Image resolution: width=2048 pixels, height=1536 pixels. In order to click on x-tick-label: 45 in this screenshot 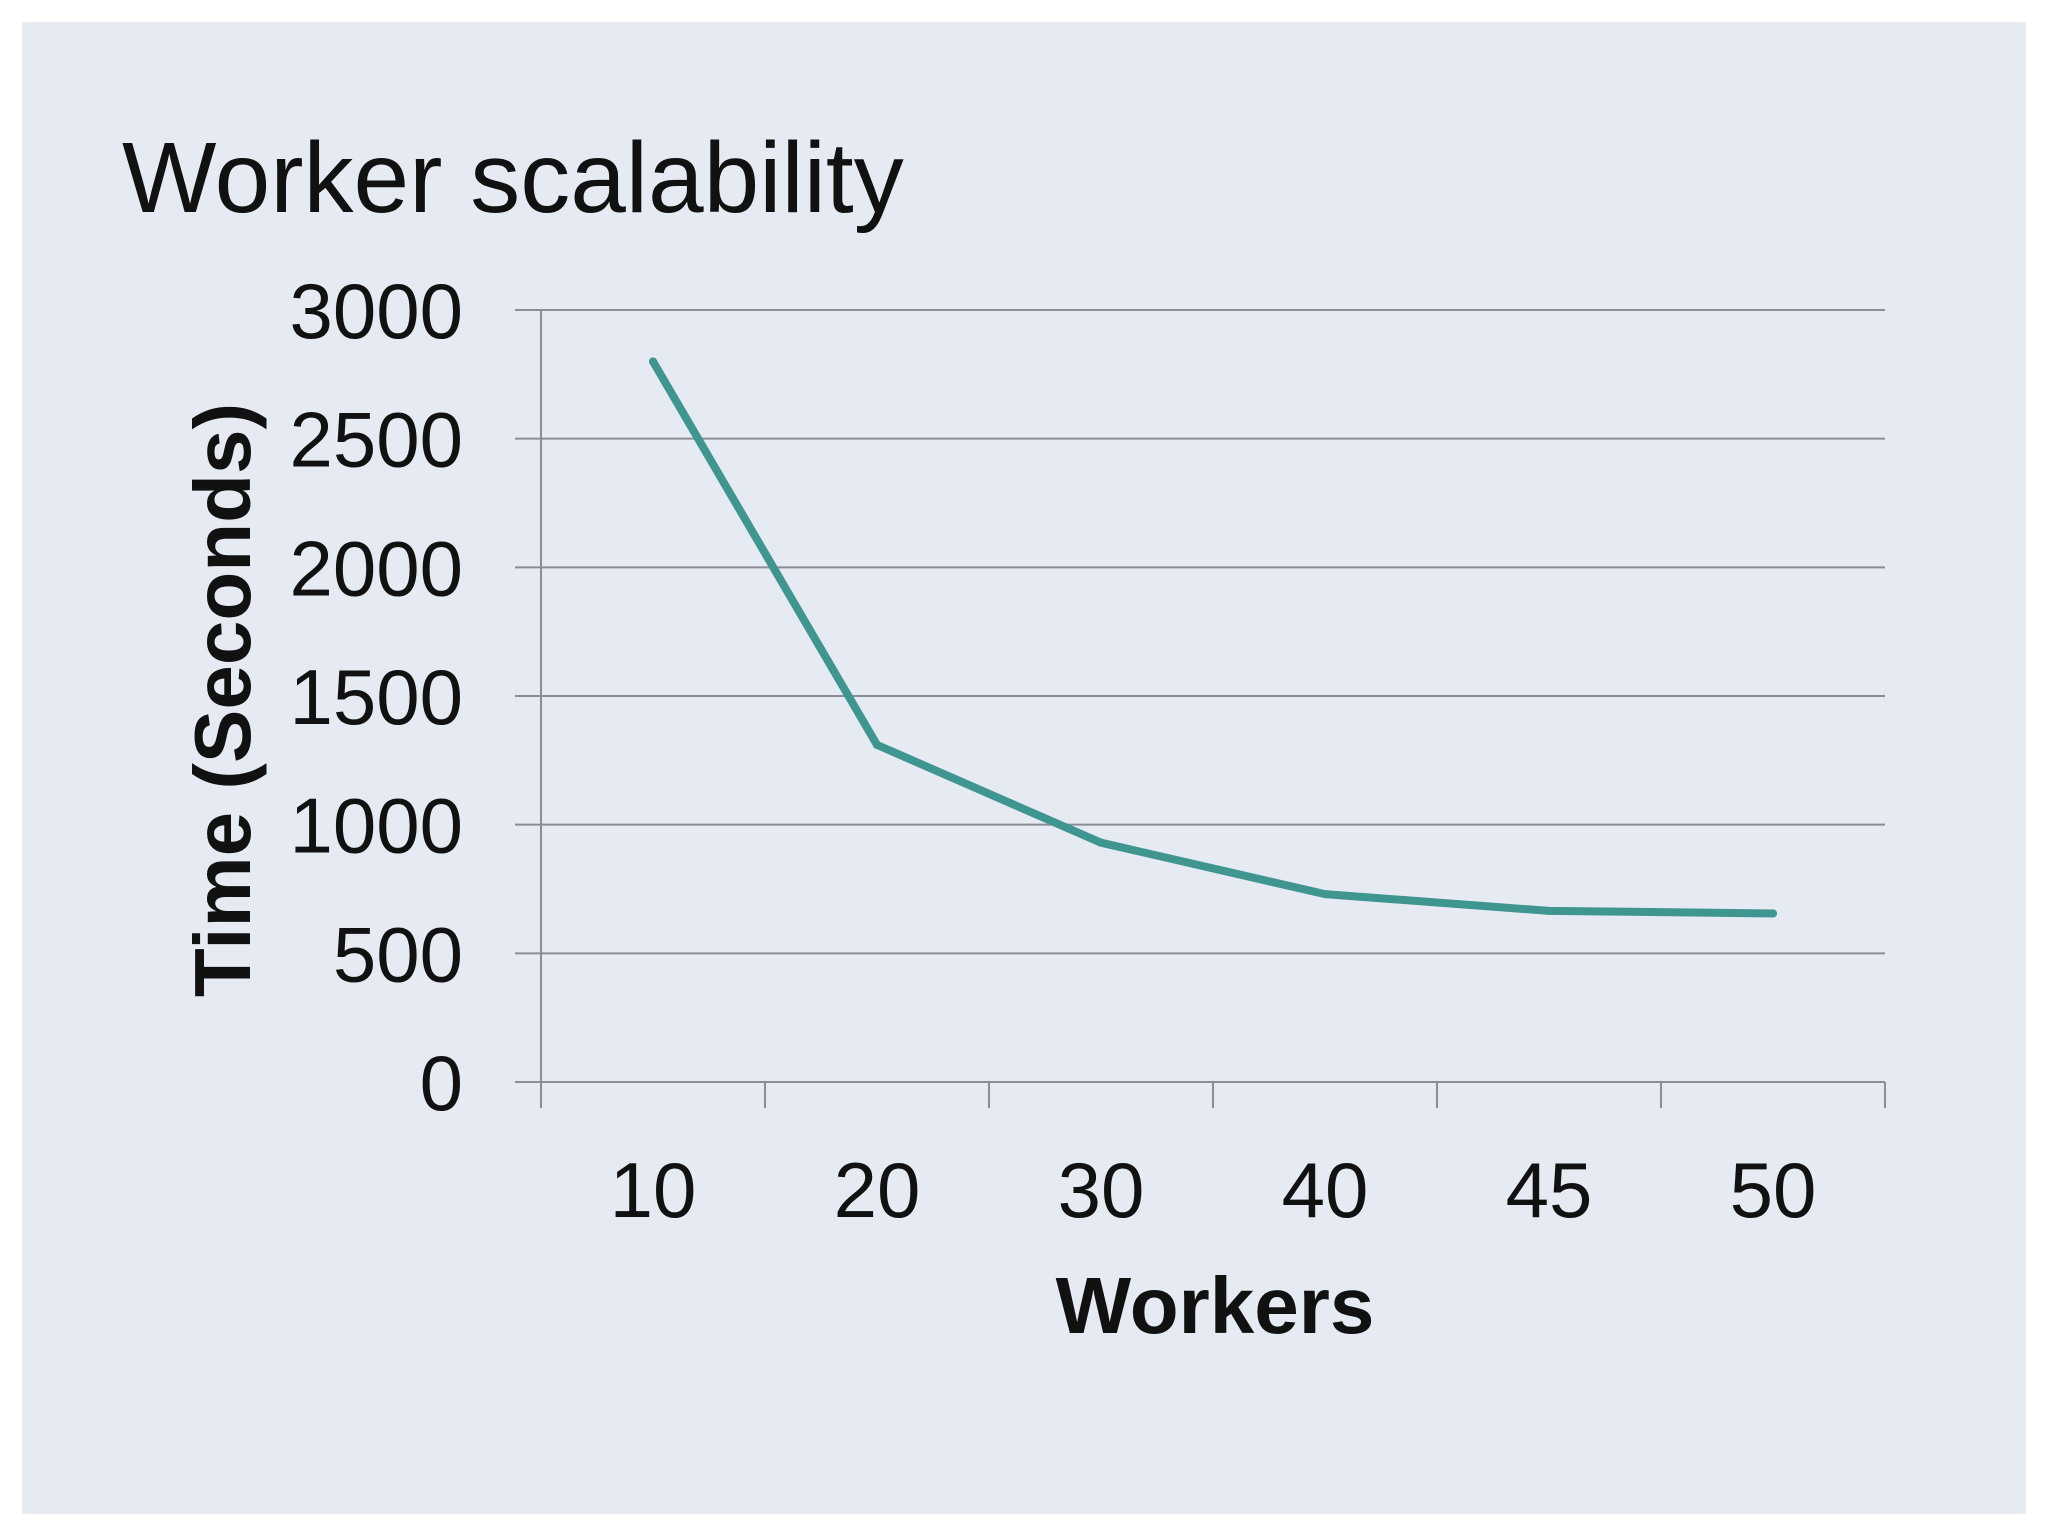, I will do `click(1549, 1190)`.